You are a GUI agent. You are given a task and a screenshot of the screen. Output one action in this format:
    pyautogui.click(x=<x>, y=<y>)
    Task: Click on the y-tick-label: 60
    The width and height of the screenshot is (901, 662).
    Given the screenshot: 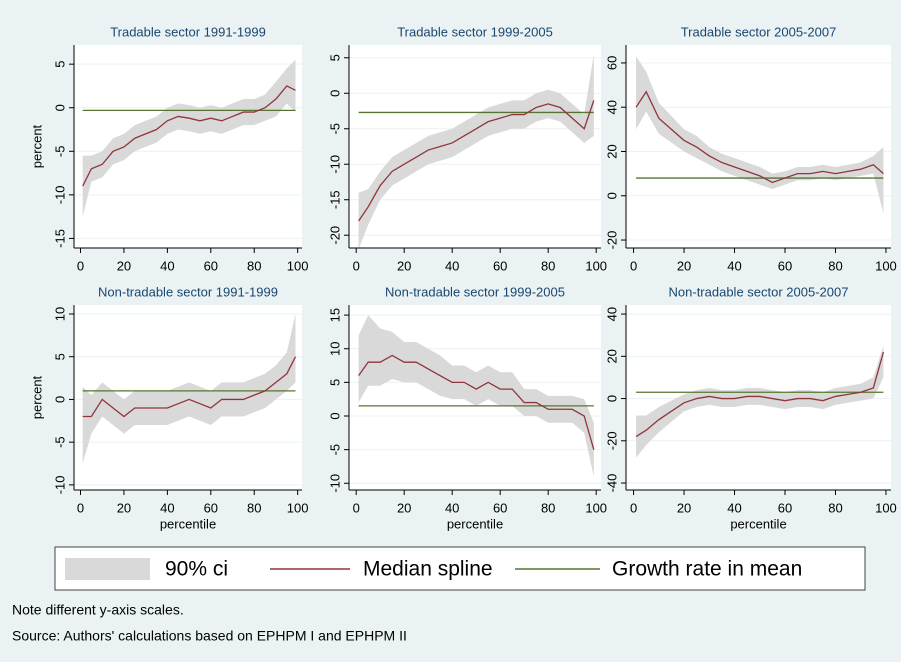 What is the action you would take?
    pyautogui.click(x=611, y=63)
    